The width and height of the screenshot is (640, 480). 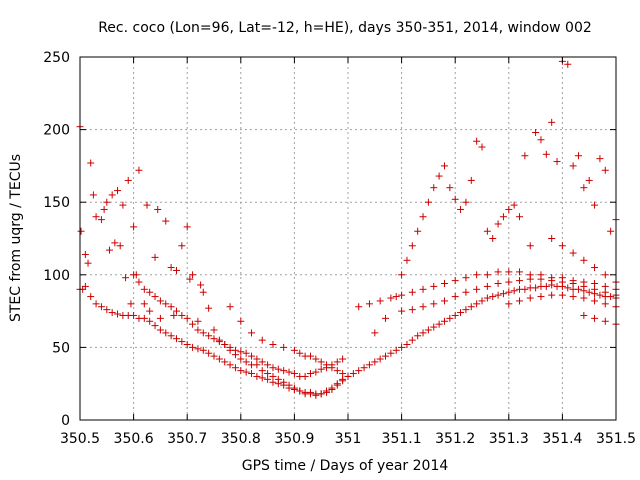 What do you see at coordinates (80, 439) in the screenshot?
I see `x-tick-label: 350.5` at bounding box center [80, 439].